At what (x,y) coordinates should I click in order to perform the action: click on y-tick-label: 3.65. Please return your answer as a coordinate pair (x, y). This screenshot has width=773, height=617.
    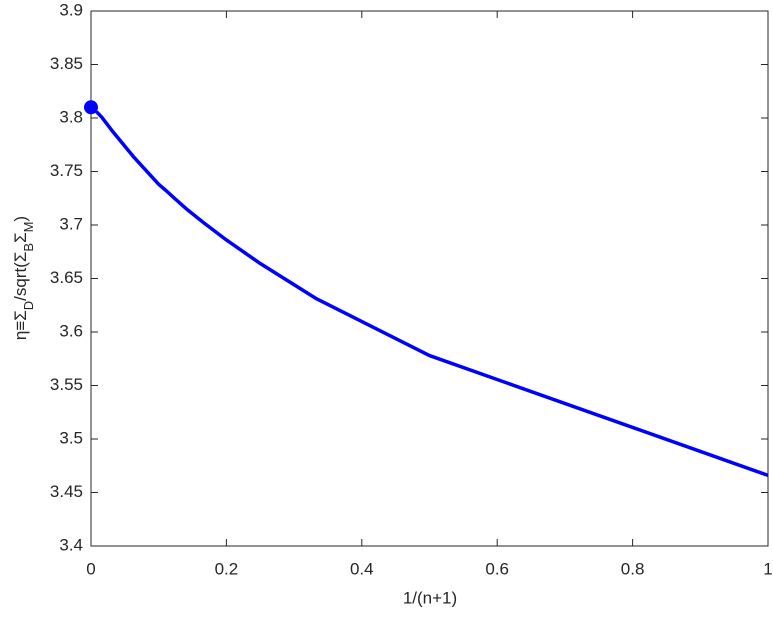
    Looking at the image, I should click on (66, 277).